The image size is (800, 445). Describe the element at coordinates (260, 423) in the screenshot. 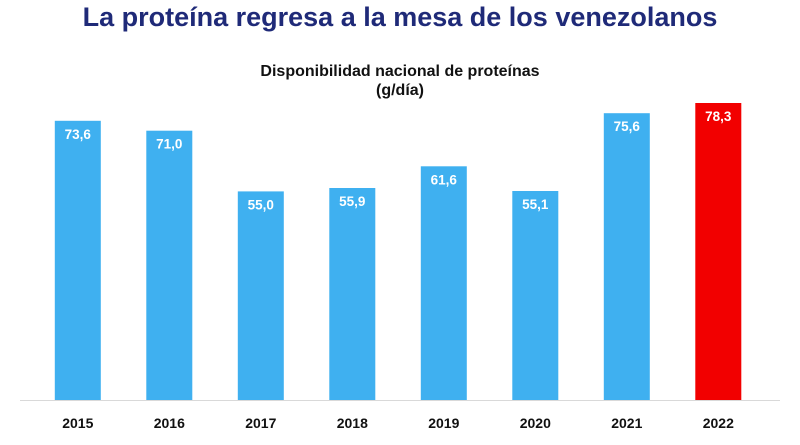

I see `x-tick-label-2017: 2017` at that location.